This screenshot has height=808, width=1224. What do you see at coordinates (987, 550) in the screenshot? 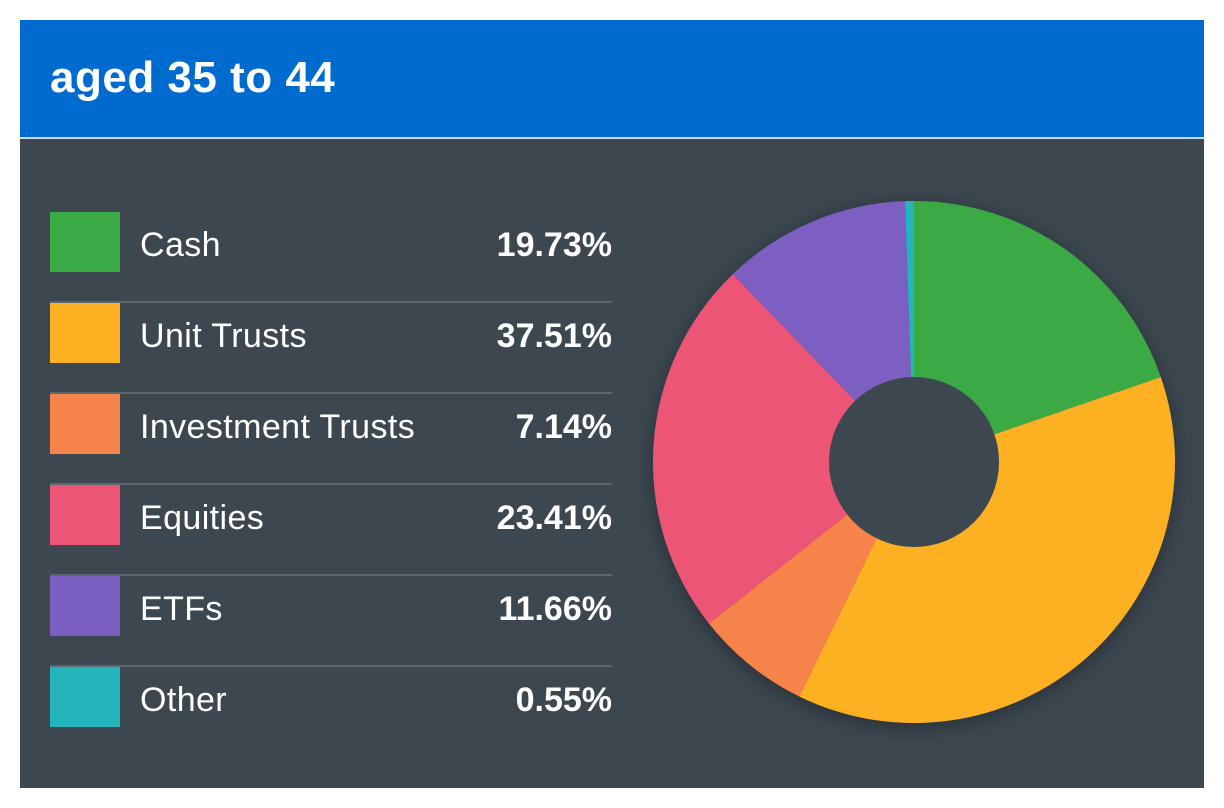
I see `slice-unit-trusts` at bounding box center [987, 550].